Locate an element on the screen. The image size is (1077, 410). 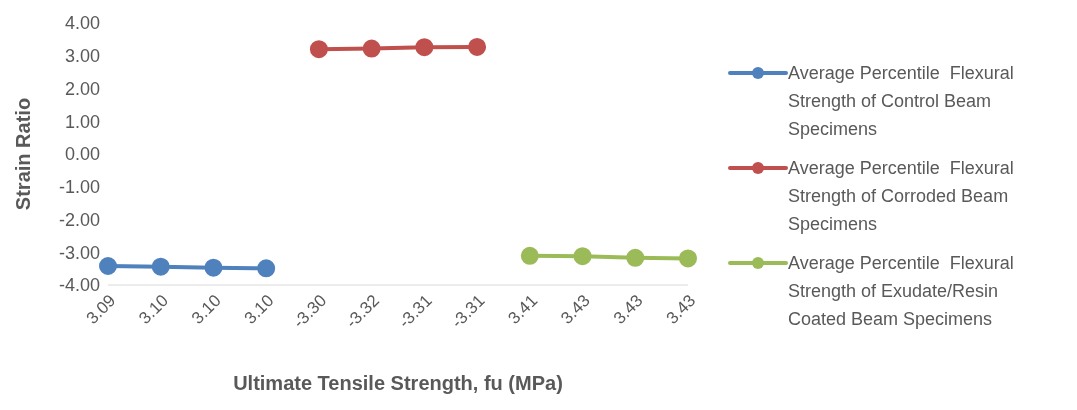
y-tick-label: 1.00 is located at coordinates (82, 121).